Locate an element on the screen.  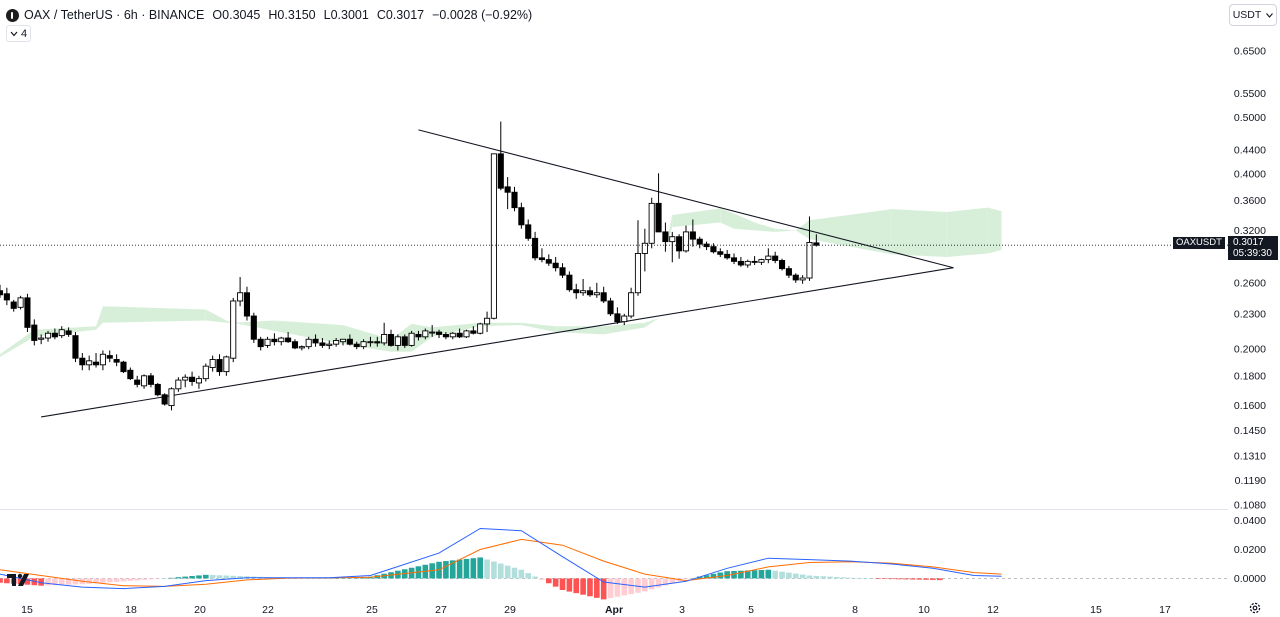
indicators-toggle-button: 4 is located at coordinates (19, 33).